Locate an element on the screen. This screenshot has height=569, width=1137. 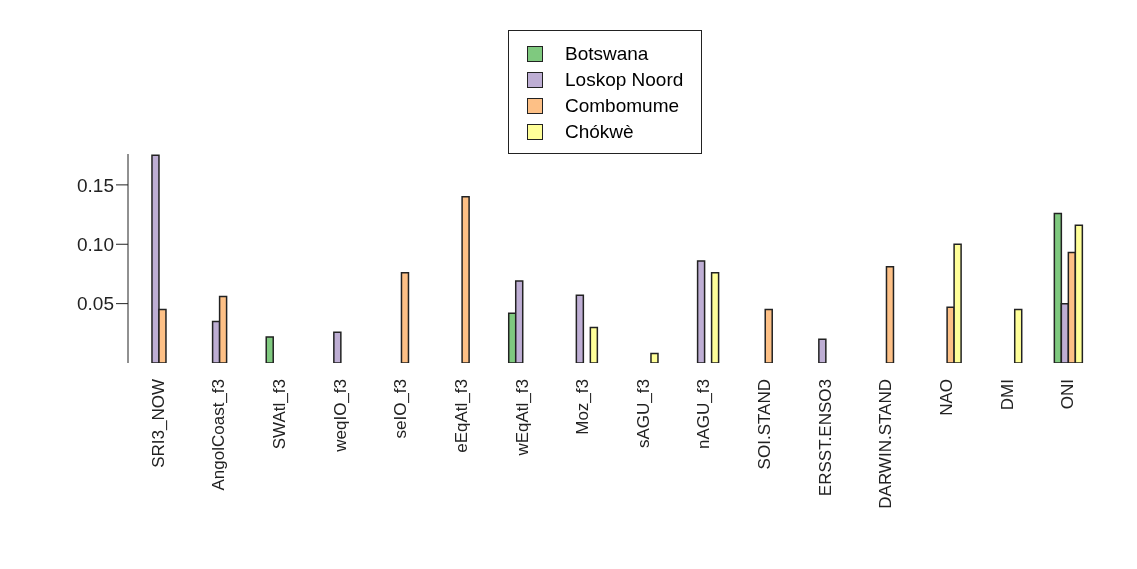
y-tick-label: 0.10 is located at coordinates (95, 244).